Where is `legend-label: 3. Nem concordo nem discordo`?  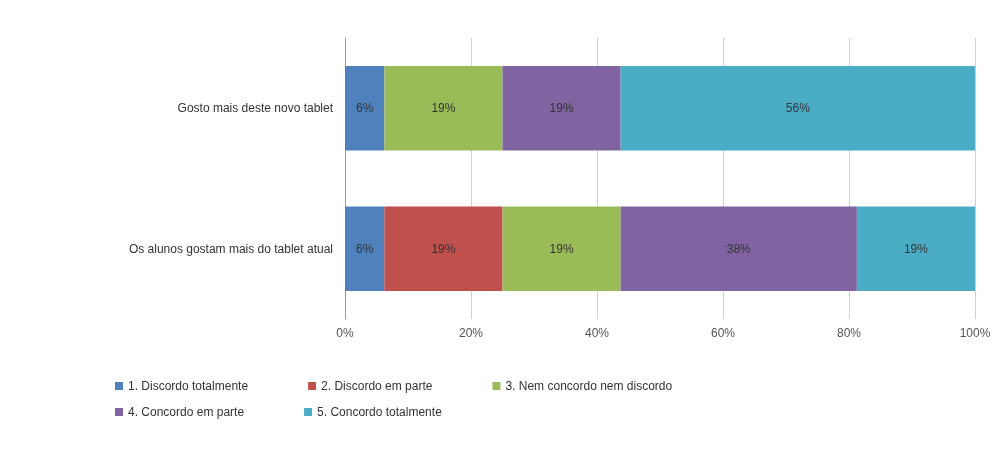 legend-label: 3. Nem concordo nem discordo is located at coordinates (589, 386).